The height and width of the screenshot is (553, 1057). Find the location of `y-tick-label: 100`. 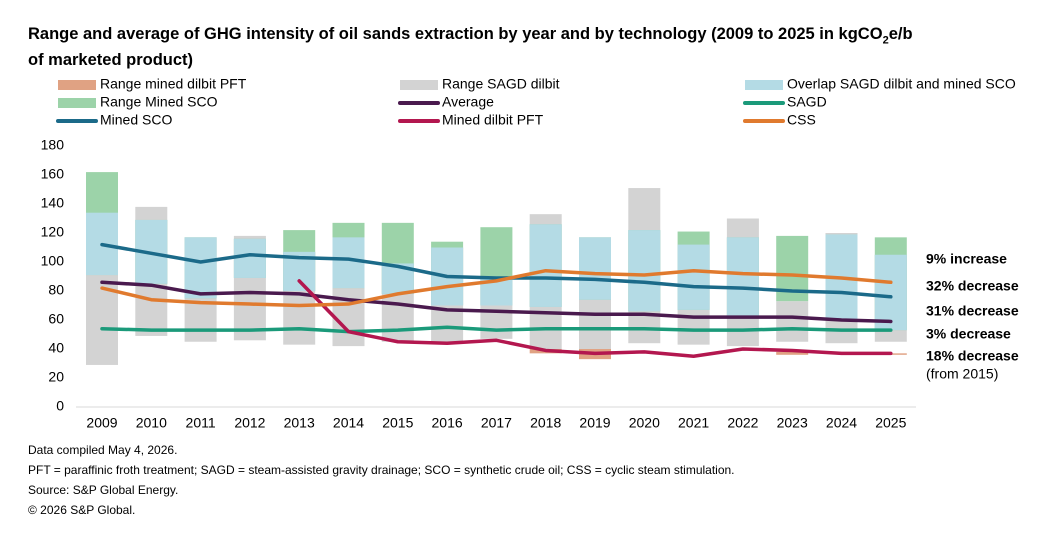

y-tick-label: 100 is located at coordinates (53, 261).